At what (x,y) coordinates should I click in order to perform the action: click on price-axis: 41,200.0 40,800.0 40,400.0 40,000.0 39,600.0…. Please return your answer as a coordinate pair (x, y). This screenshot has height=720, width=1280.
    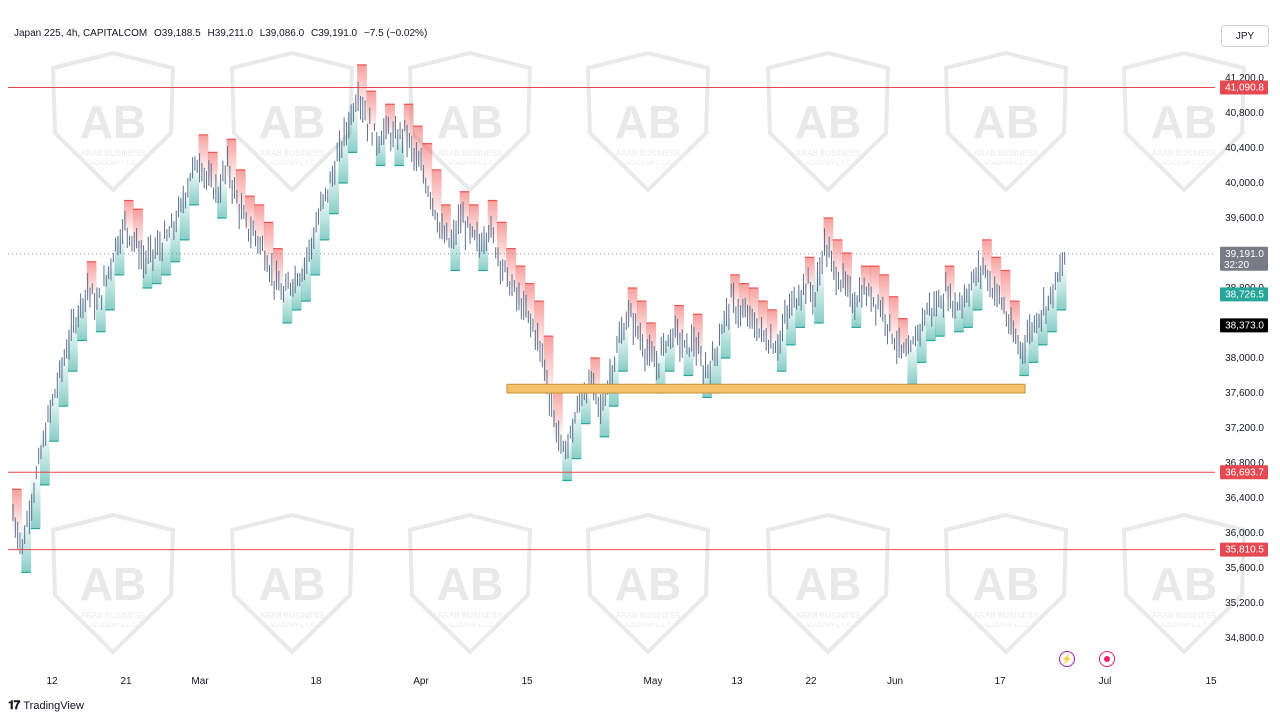
    Looking at the image, I should click on (1244, 358).